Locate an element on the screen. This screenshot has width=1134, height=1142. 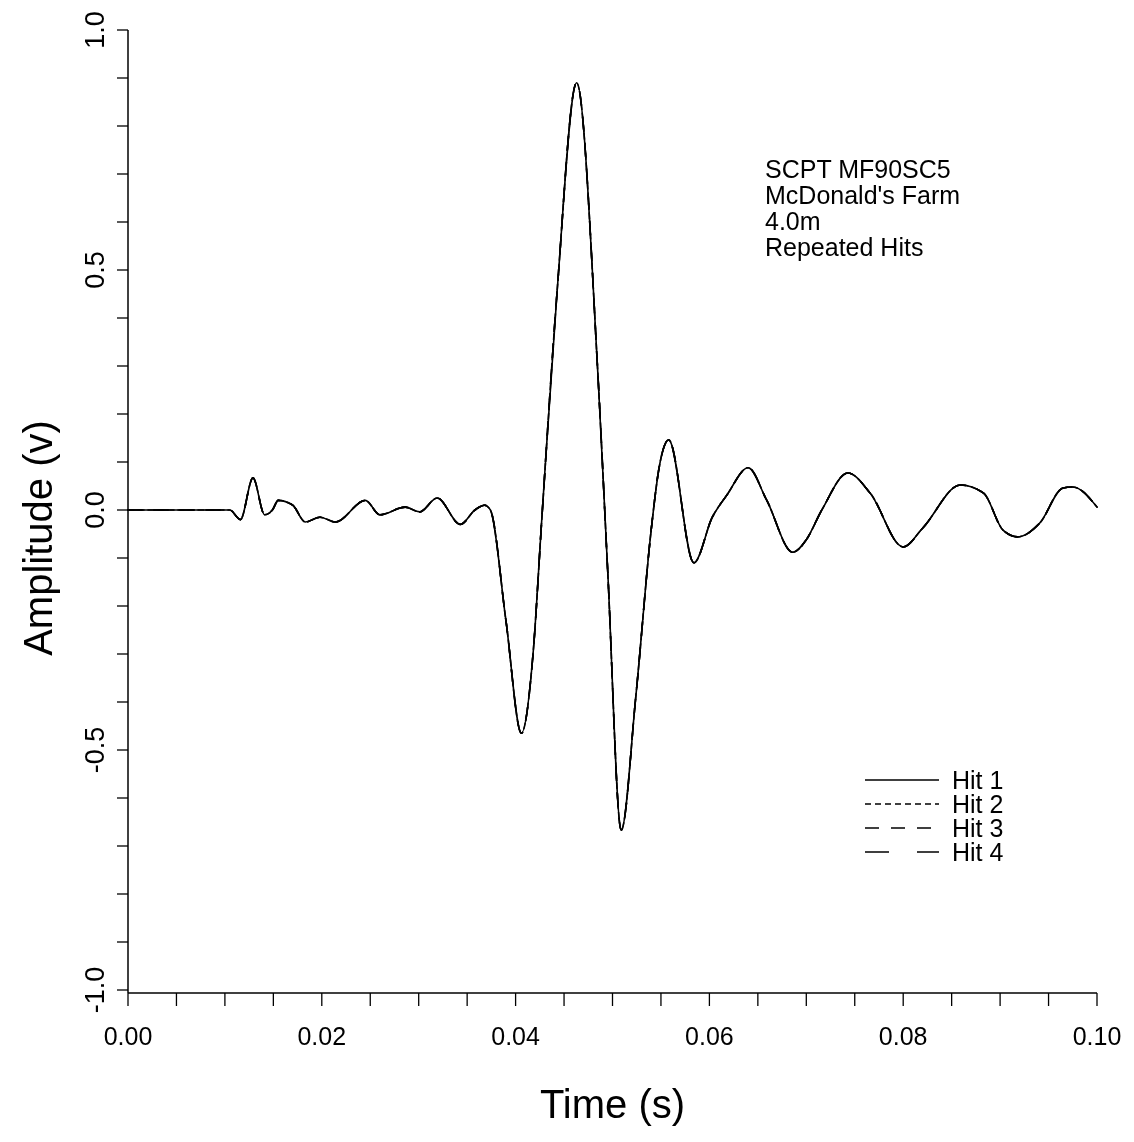
x-tick-label: 0.08 is located at coordinates (903, 1036).